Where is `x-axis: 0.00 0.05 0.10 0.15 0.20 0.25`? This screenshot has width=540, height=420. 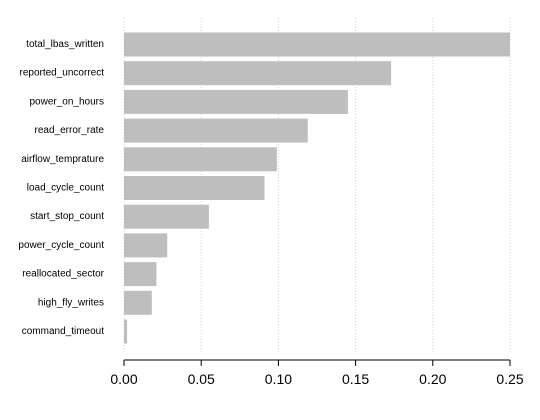 x-axis: 0.00 0.05 0.10 0.15 0.20 0.25 is located at coordinates (317, 373).